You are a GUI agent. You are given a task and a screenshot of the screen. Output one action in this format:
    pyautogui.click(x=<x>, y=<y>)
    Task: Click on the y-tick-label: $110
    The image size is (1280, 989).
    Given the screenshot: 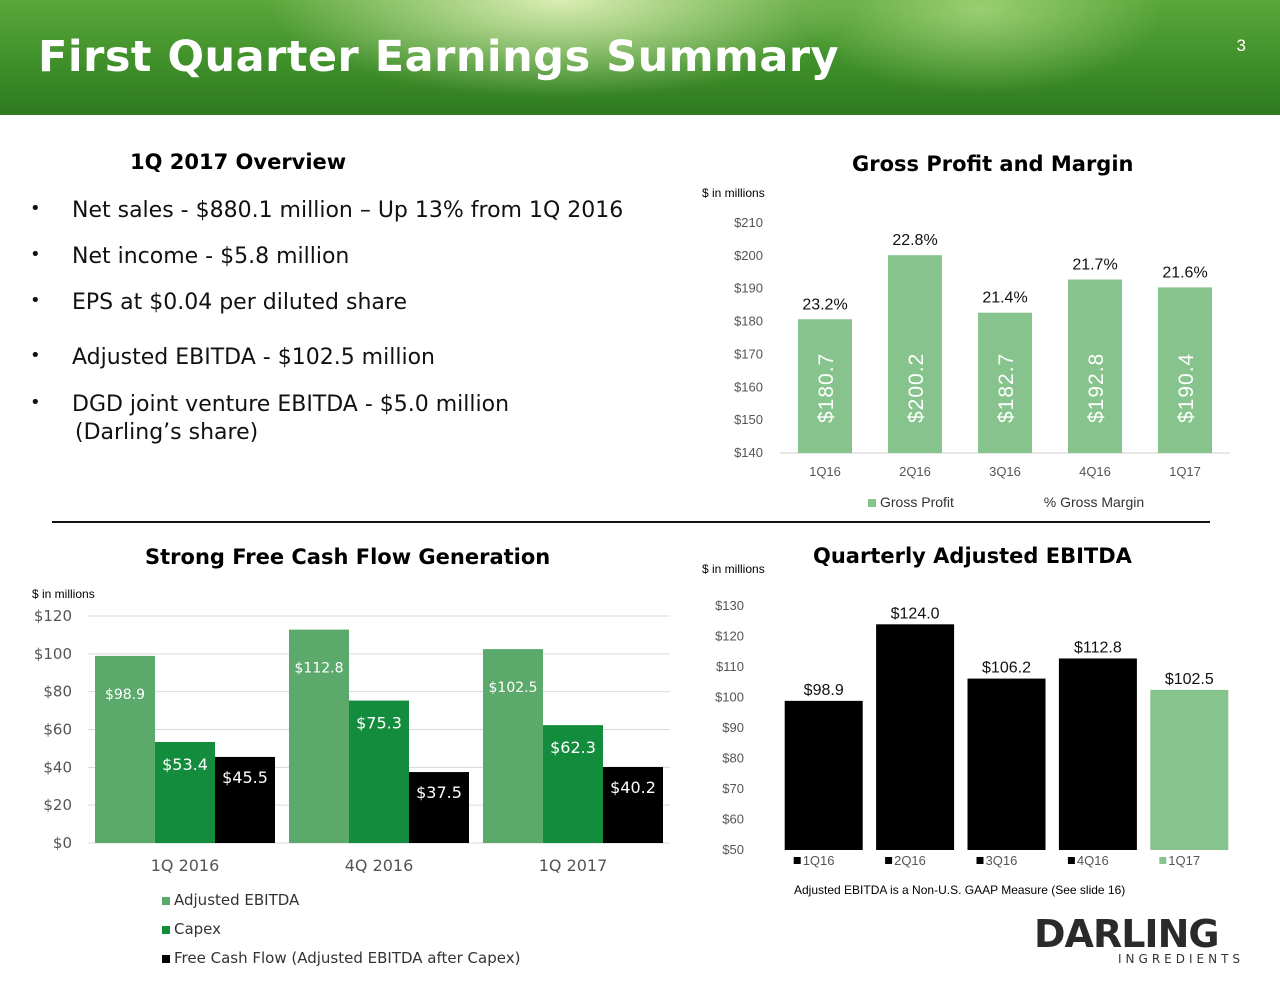 What is the action you would take?
    pyautogui.click(x=730, y=666)
    